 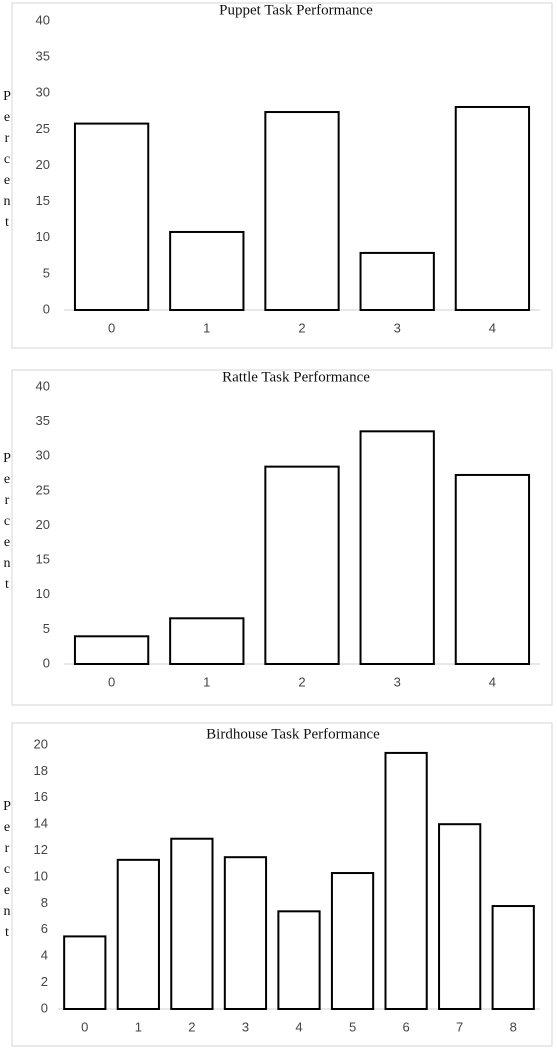 What do you see at coordinates (44, 955) in the screenshot?
I see `y-tick-label: 4` at bounding box center [44, 955].